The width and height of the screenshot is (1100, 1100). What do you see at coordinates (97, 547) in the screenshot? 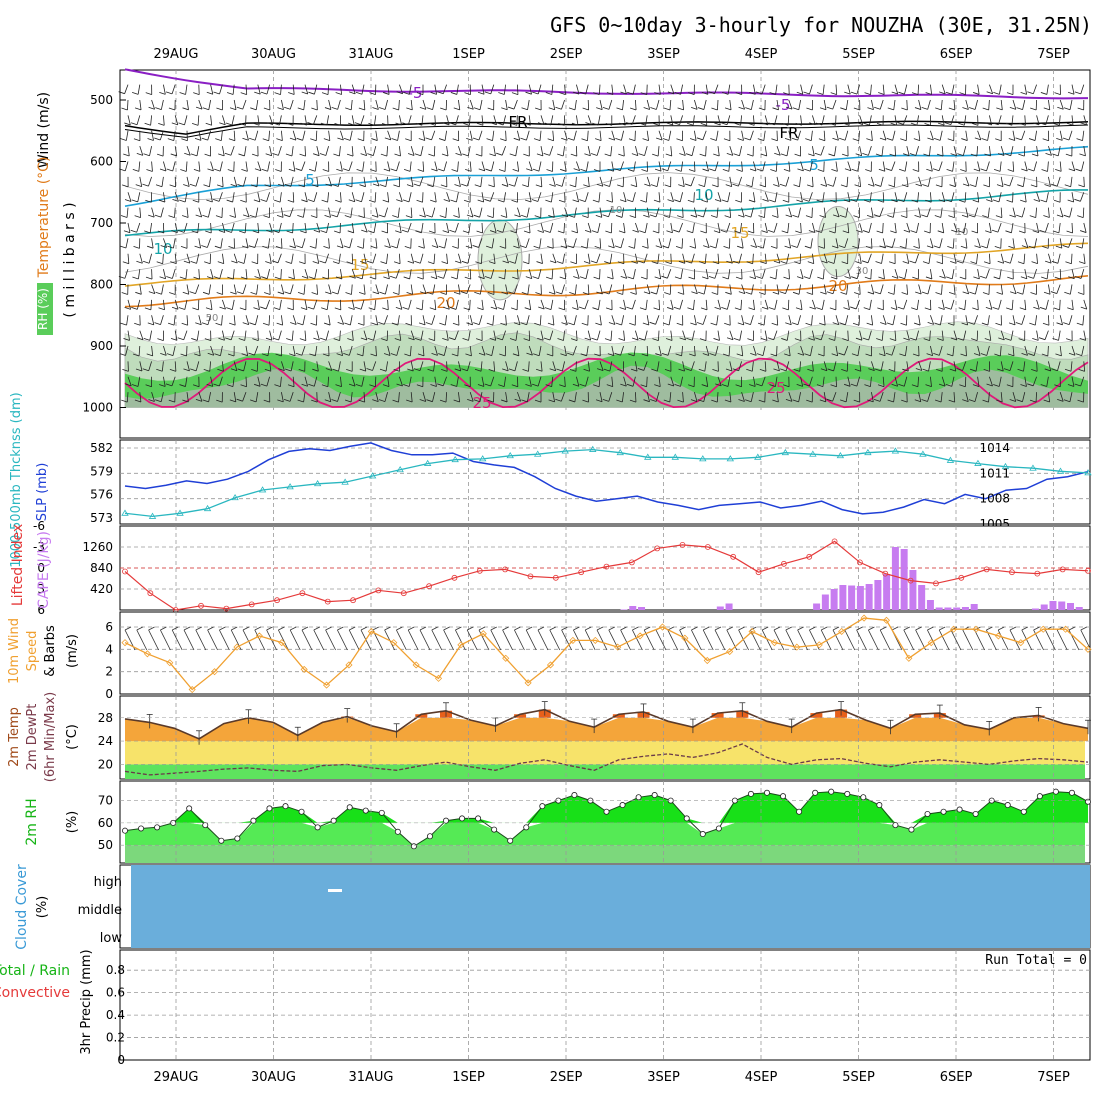
I see `cape-tick-1260: 1260` at bounding box center [97, 547].